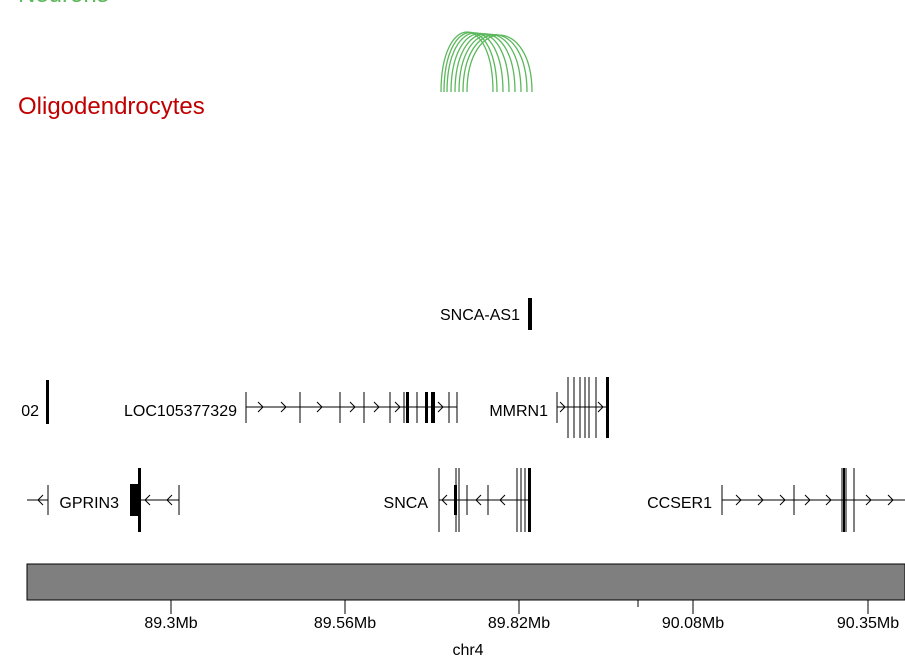 The image size is (905, 662). I want to click on gene-model-left-clipped, so click(38, 500).